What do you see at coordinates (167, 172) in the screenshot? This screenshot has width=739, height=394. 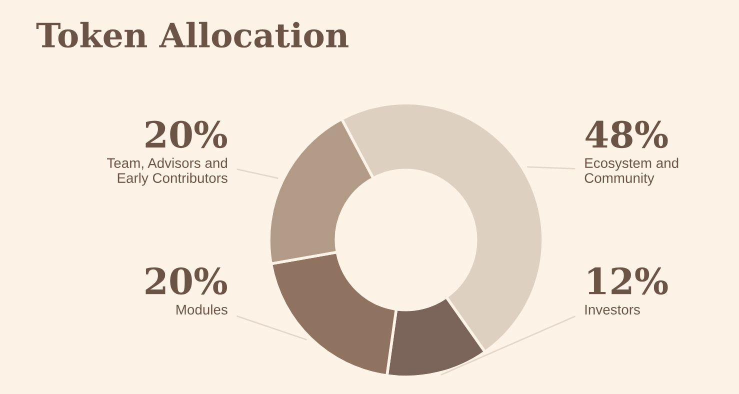 I see `slice-label: Team, Advisors and Early Contributors` at bounding box center [167, 172].